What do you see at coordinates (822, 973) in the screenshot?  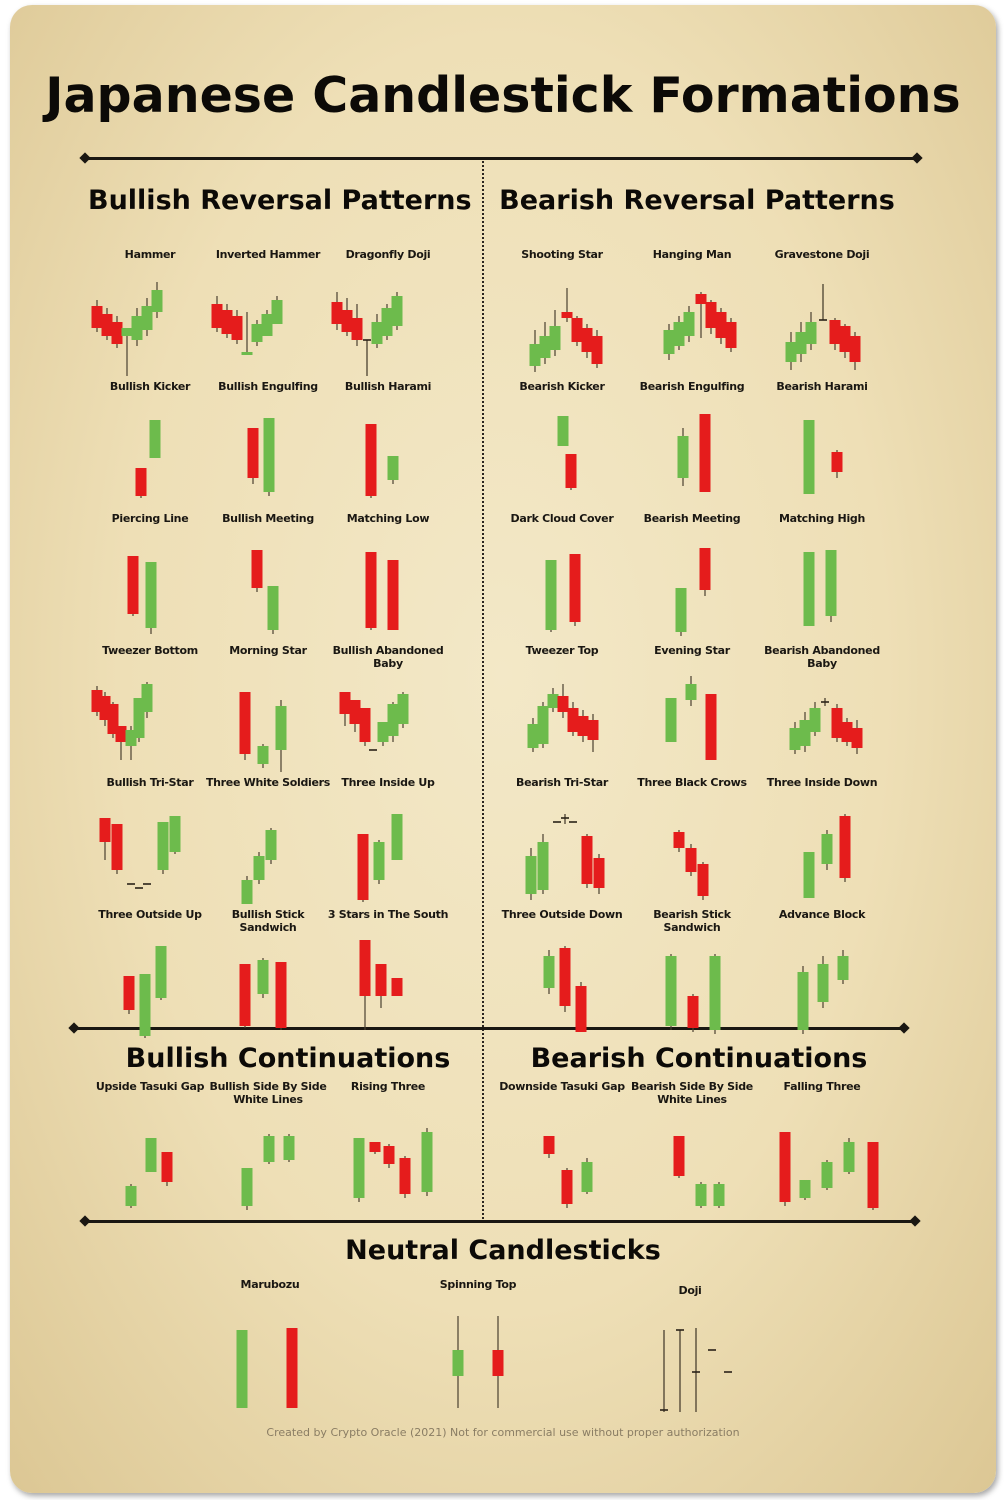 I see `pattern-advance-block: Advance Block` at bounding box center [822, 973].